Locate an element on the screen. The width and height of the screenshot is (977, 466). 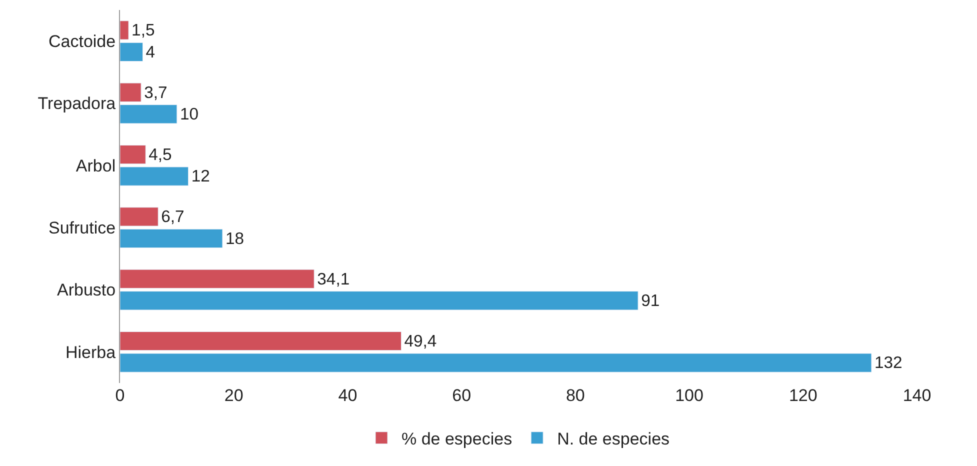
data-label: 132 is located at coordinates (888, 362).